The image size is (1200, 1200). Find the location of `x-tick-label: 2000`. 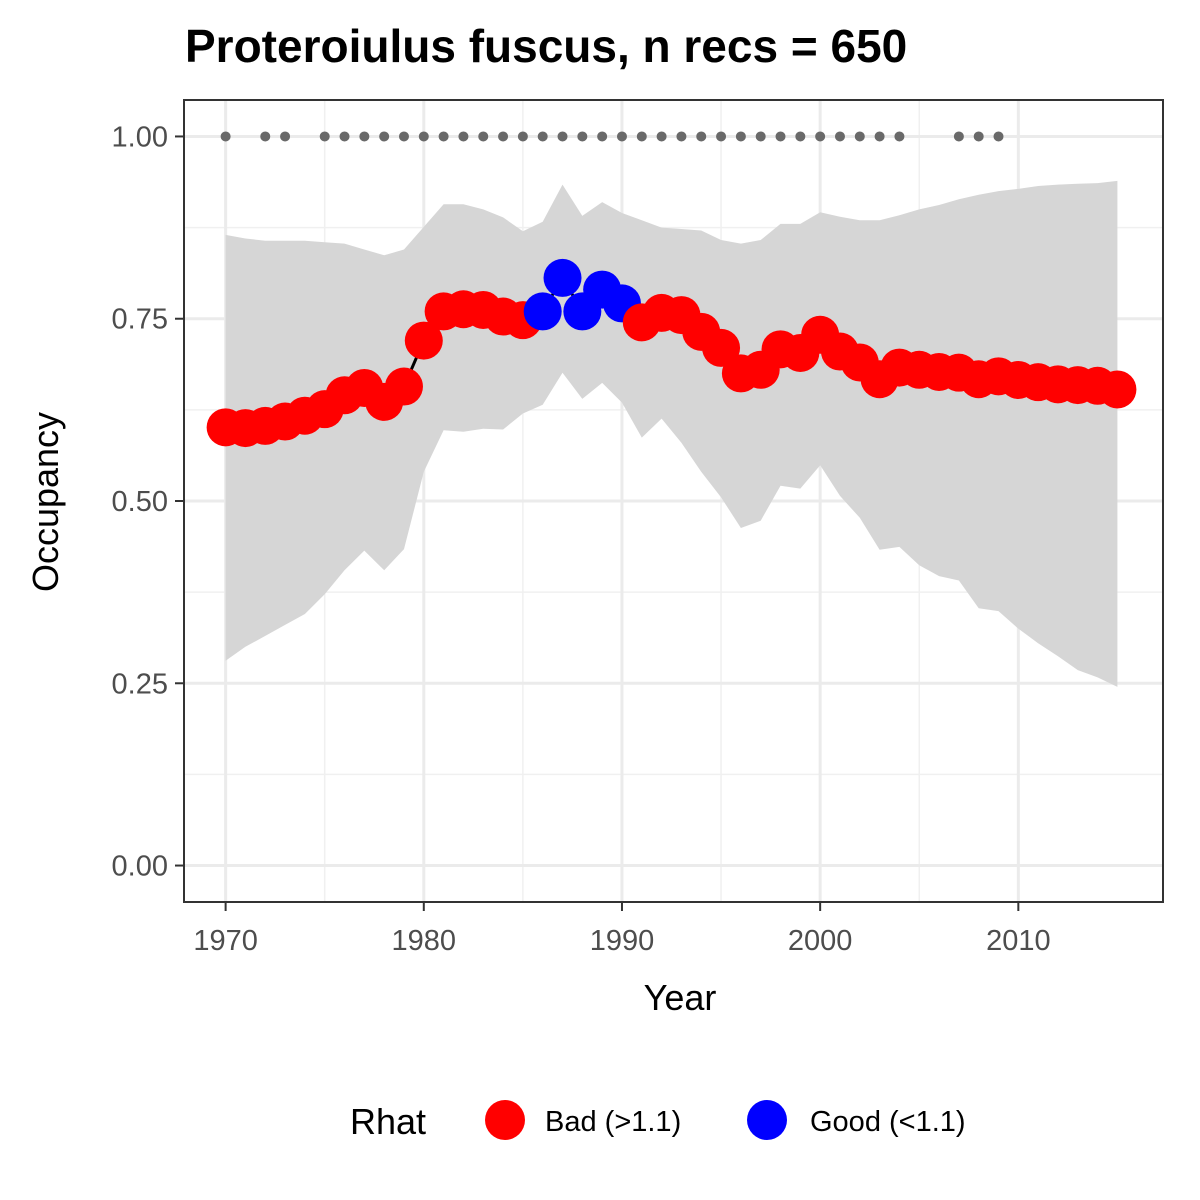

x-tick-label: 2000 is located at coordinates (820, 941).